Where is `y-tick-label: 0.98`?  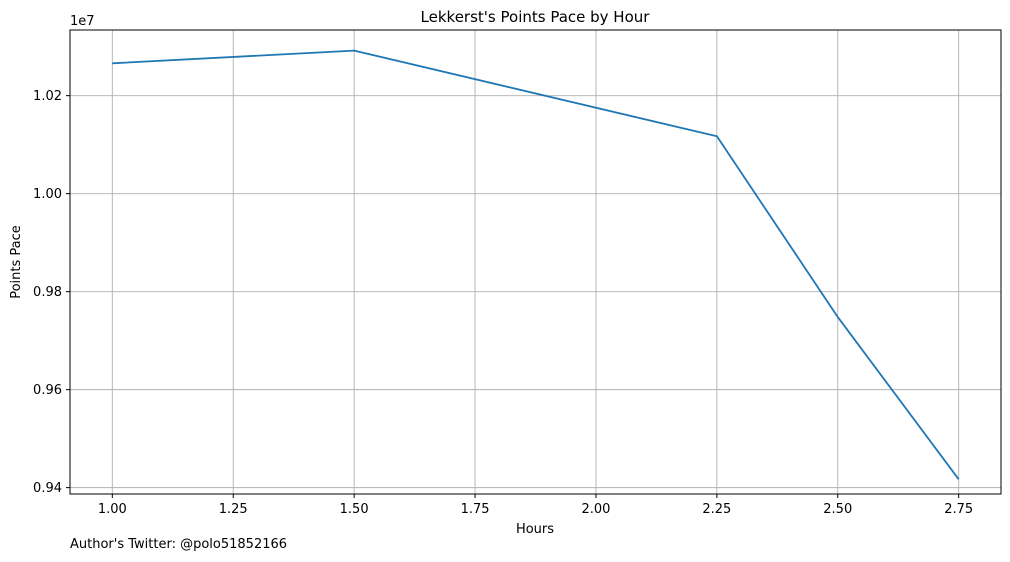
y-tick-label: 0.98 is located at coordinates (47, 292).